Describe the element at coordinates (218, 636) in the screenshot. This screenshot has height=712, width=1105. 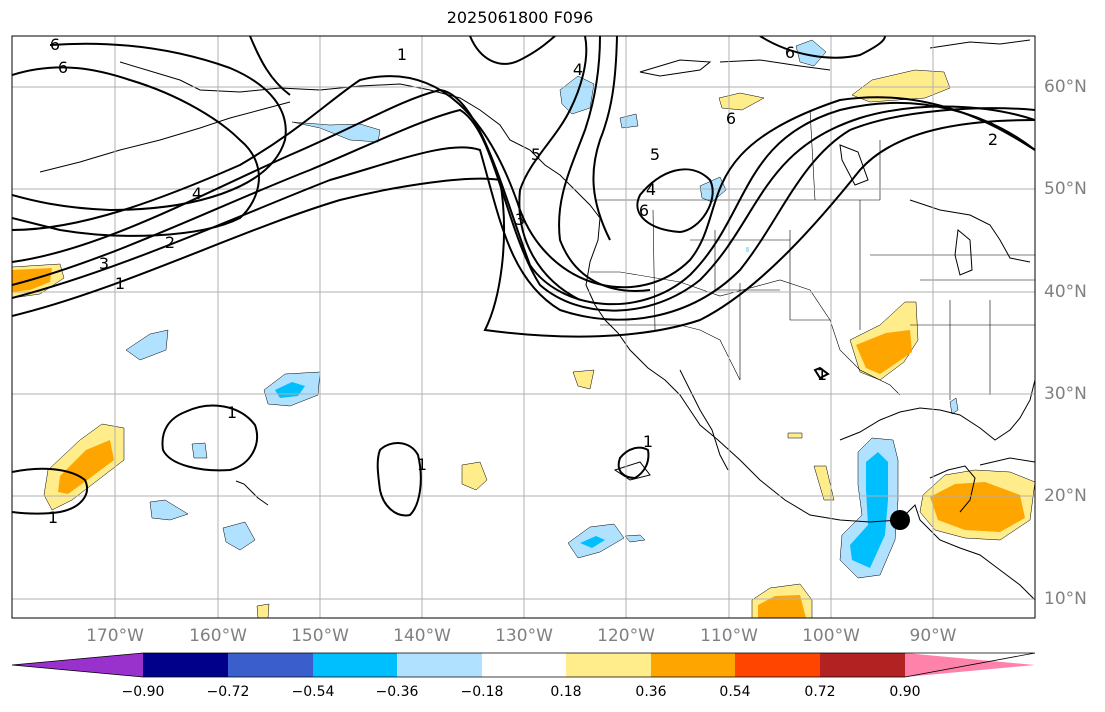
I see `lon-label: 160°W` at that location.